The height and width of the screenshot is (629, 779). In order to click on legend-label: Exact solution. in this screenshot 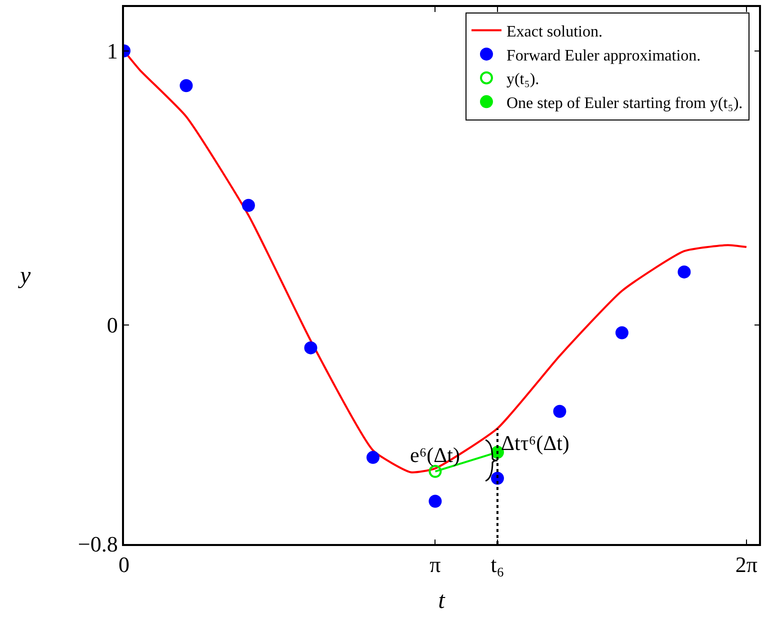, I will do `click(554, 32)`.